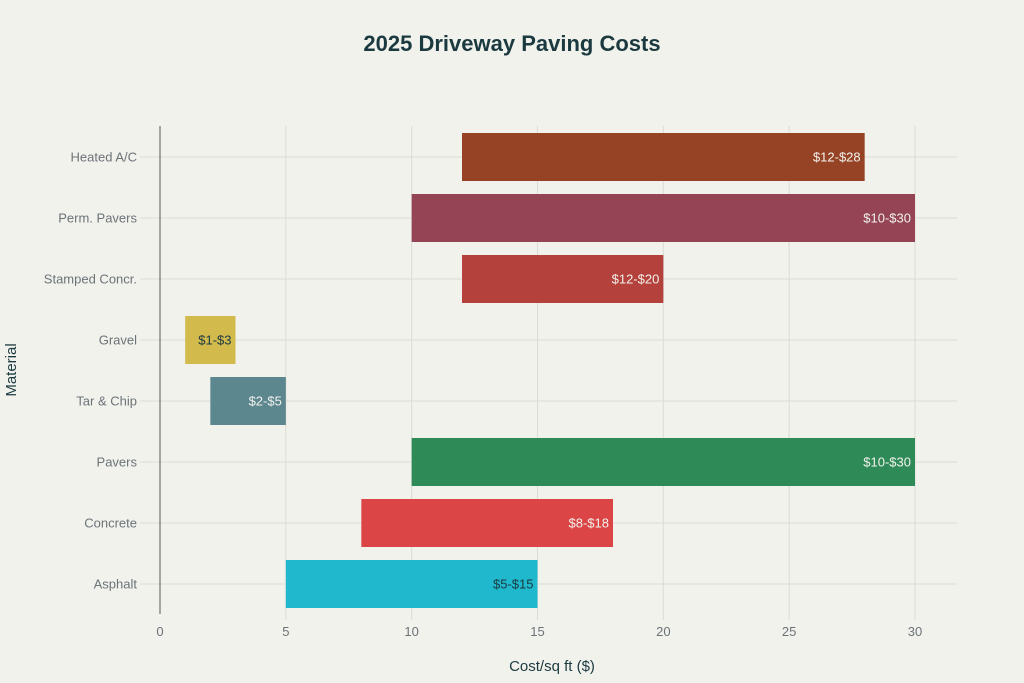 The height and width of the screenshot is (683, 1024). I want to click on y-tick-label: Pavers, so click(117, 462).